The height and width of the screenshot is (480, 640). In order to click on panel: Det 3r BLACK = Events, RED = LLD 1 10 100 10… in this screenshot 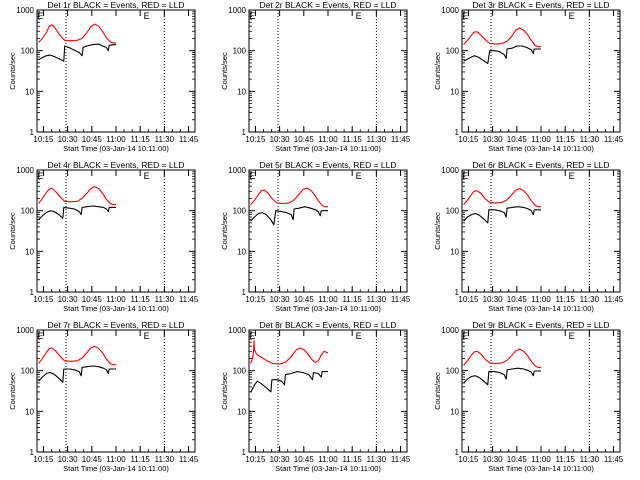, I will do `click(528, 76)`.